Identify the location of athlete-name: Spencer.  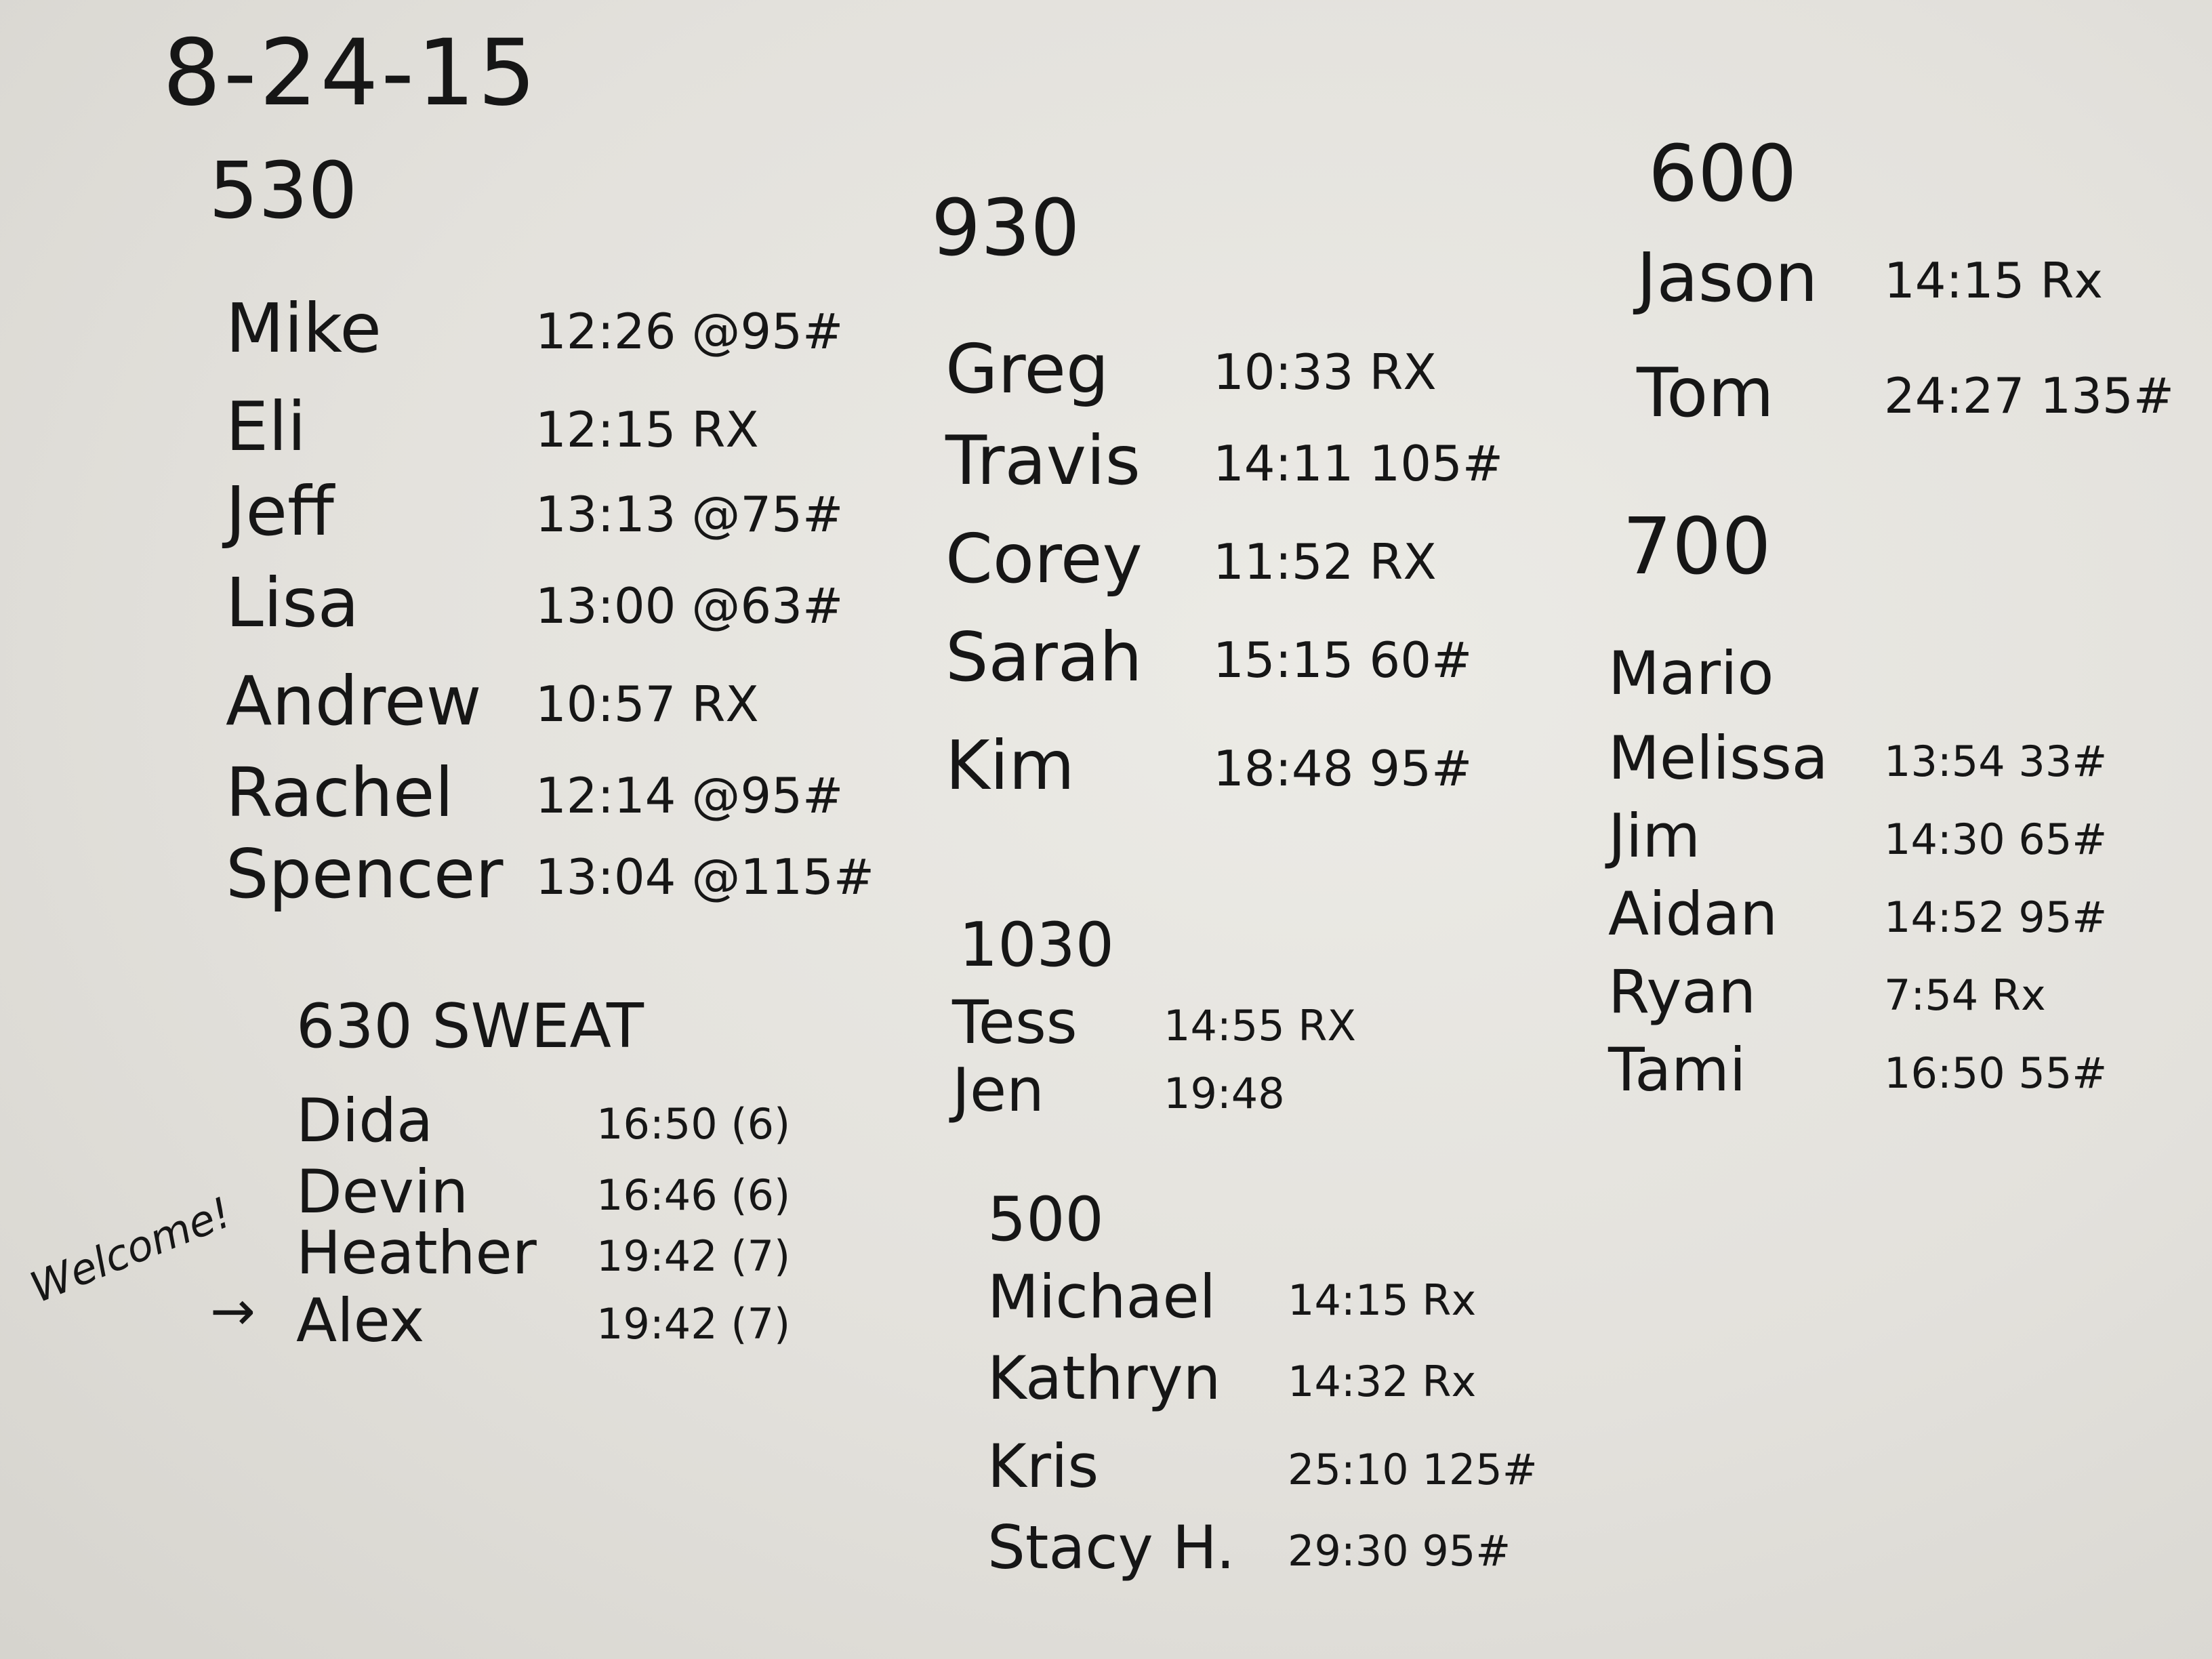
(365, 874).